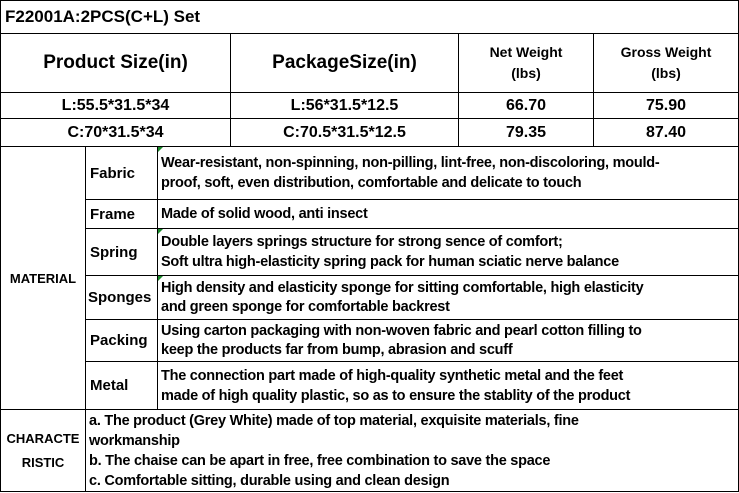 Image resolution: width=739 pixels, height=493 pixels. What do you see at coordinates (665, 63) in the screenshot?
I see `header-gross-weight: Gross Weight (lbs)` at bounding box center [665, 63].